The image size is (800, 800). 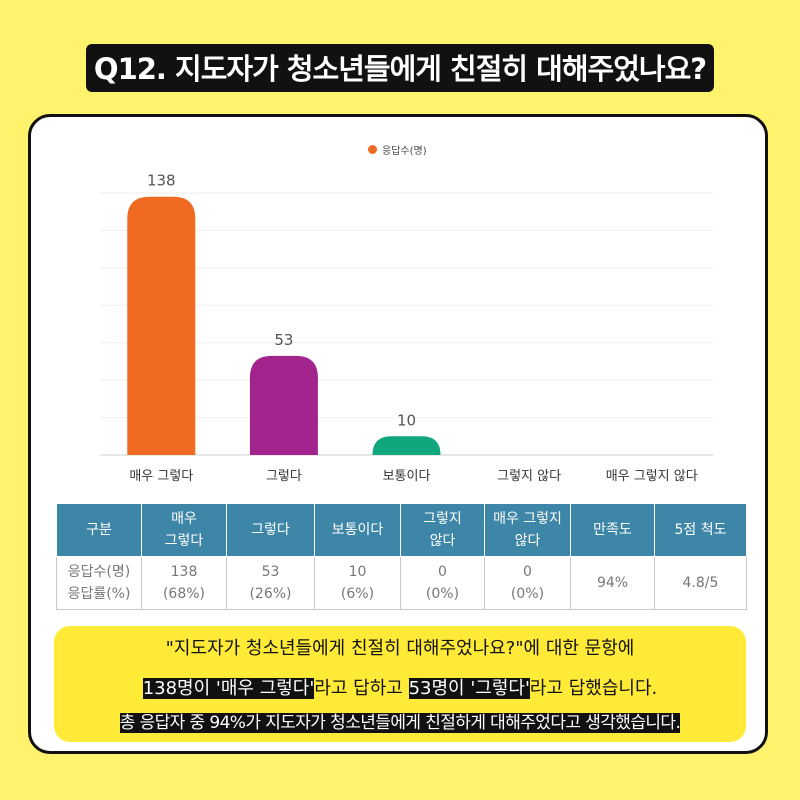 What do you see at coordinates (404, 151) in the screenshot?
I see `legend-label: 응답수(명)` at bounding box center [404, 151].